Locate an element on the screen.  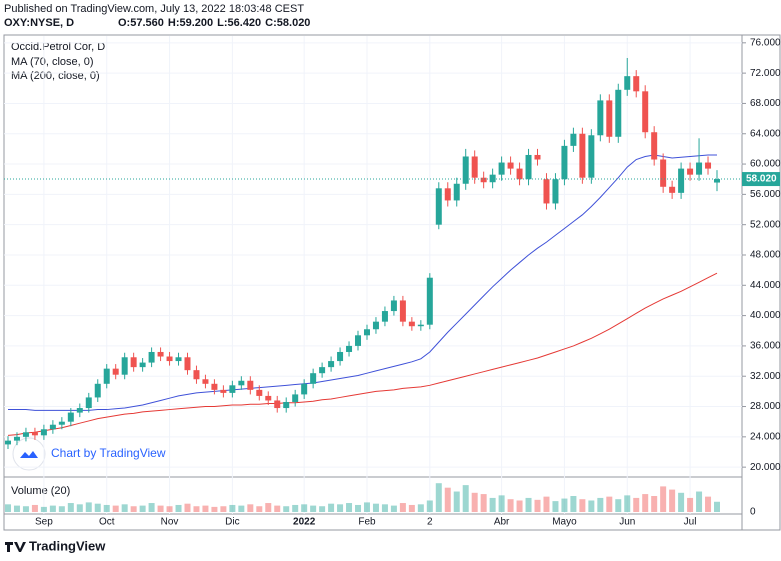
y-tick-label: 44.000 is located at coordinates (765, 285).